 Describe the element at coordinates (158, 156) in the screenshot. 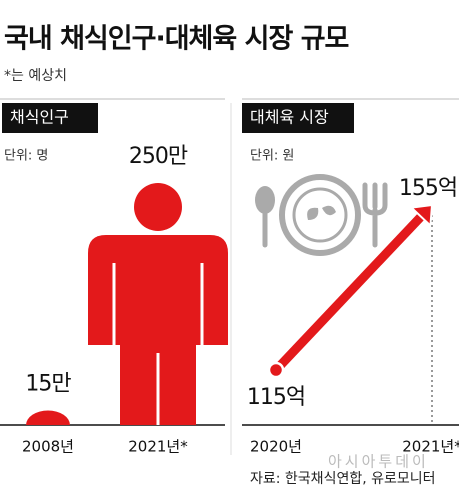

I see `value-label: 250만` at that location.